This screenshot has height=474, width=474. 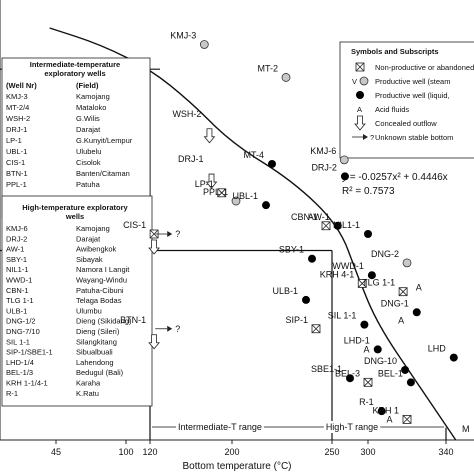 I want to click on table-row: DRJ-1 Darajat, so click(x=53, y=129).